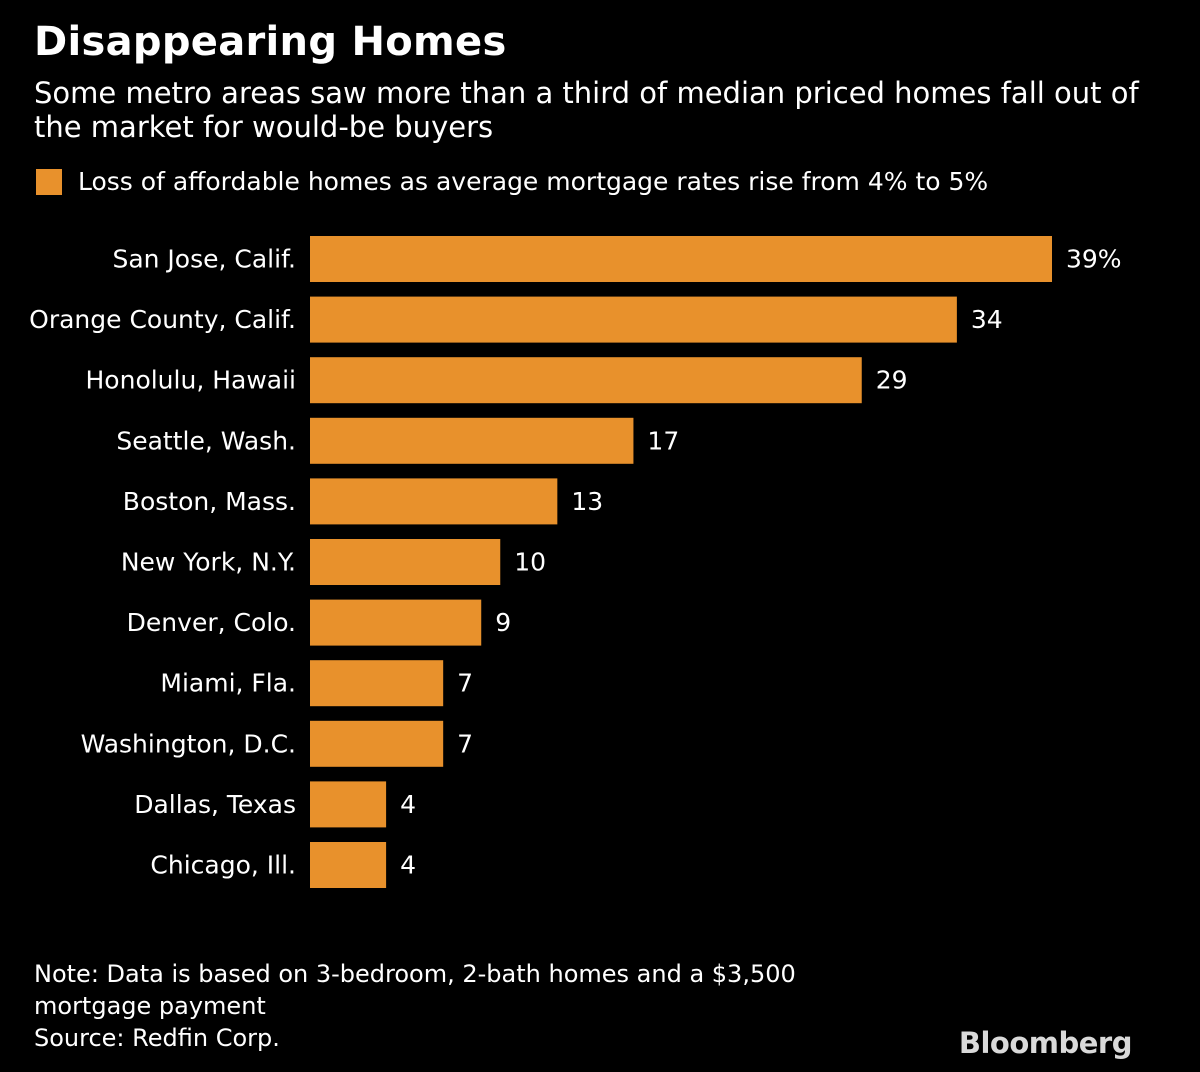 The height and width of the screenshot is (1072, 1200). Describe the element at coordinates (150, 1006) in the screenshot. I see `note-line-2: mortgage payment` at that location.